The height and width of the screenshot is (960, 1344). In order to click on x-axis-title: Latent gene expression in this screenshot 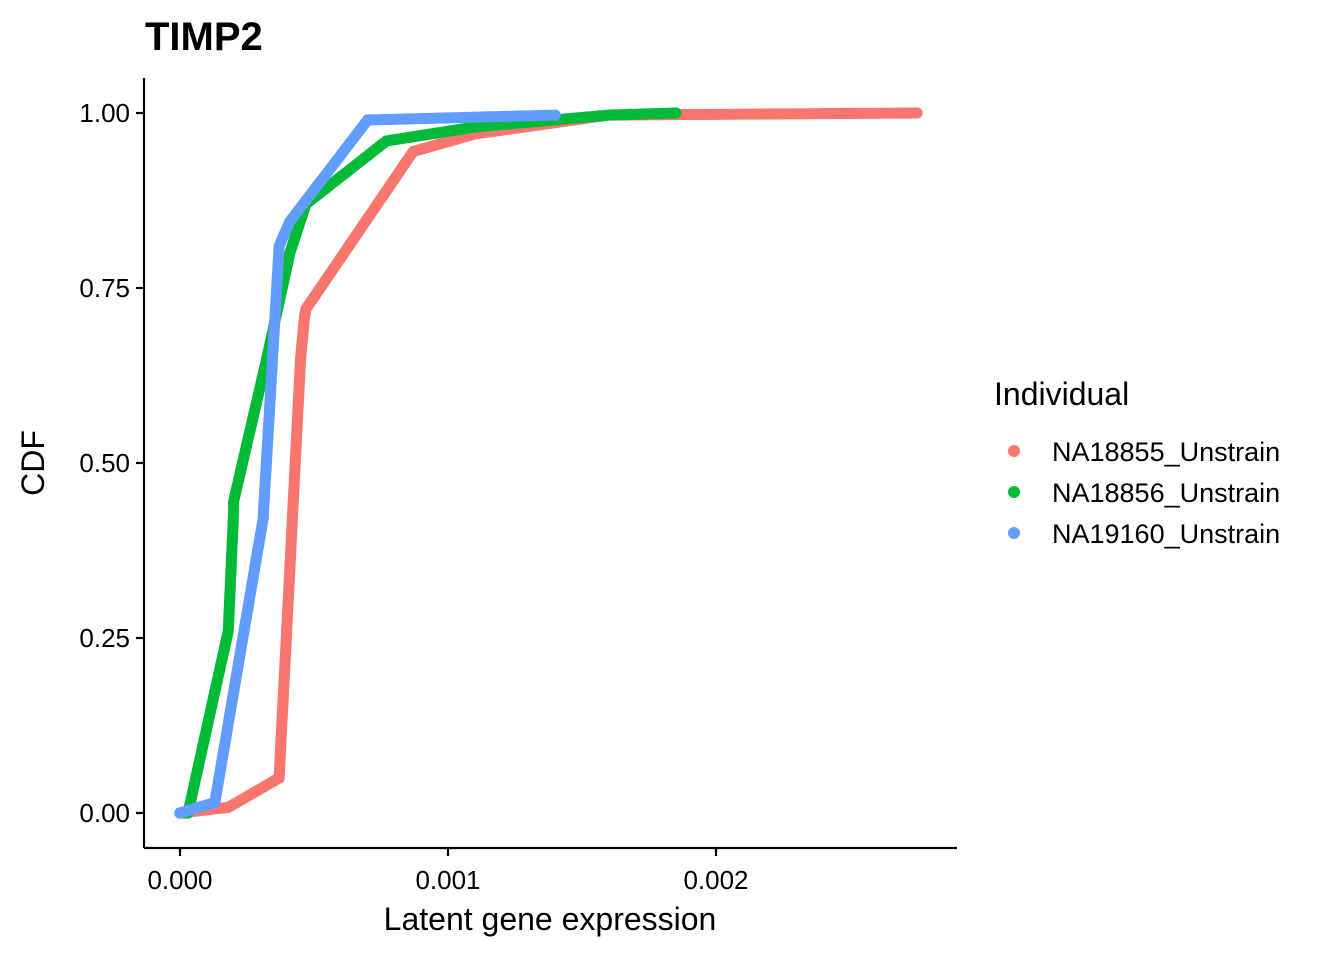, I will do `click(550, 919)`.